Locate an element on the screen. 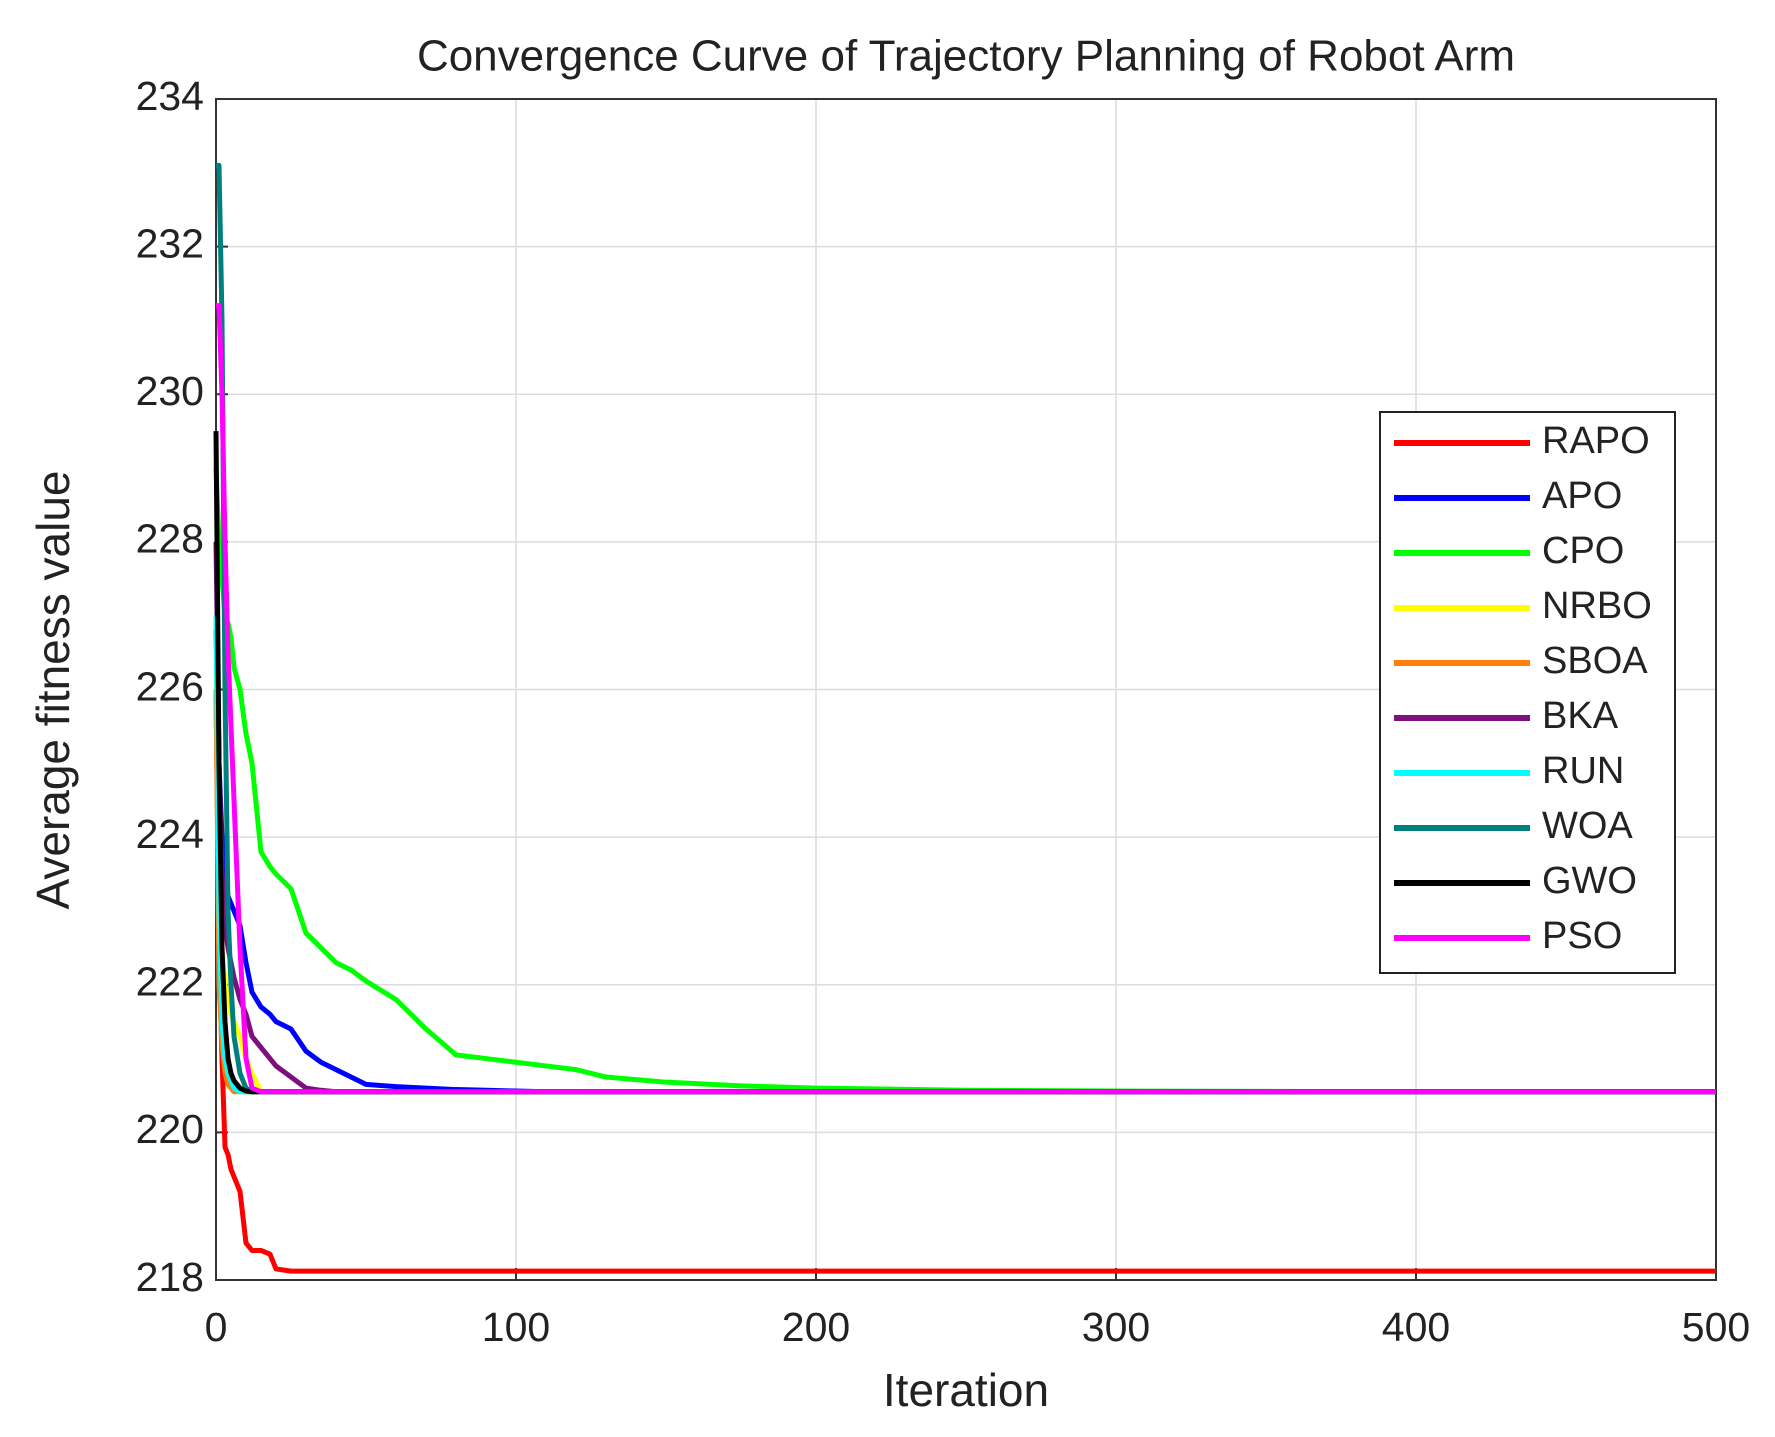 This screenshot has width=1775, height=1437. y-axis-label: Average fitness value is located at coordinates (53, 690).